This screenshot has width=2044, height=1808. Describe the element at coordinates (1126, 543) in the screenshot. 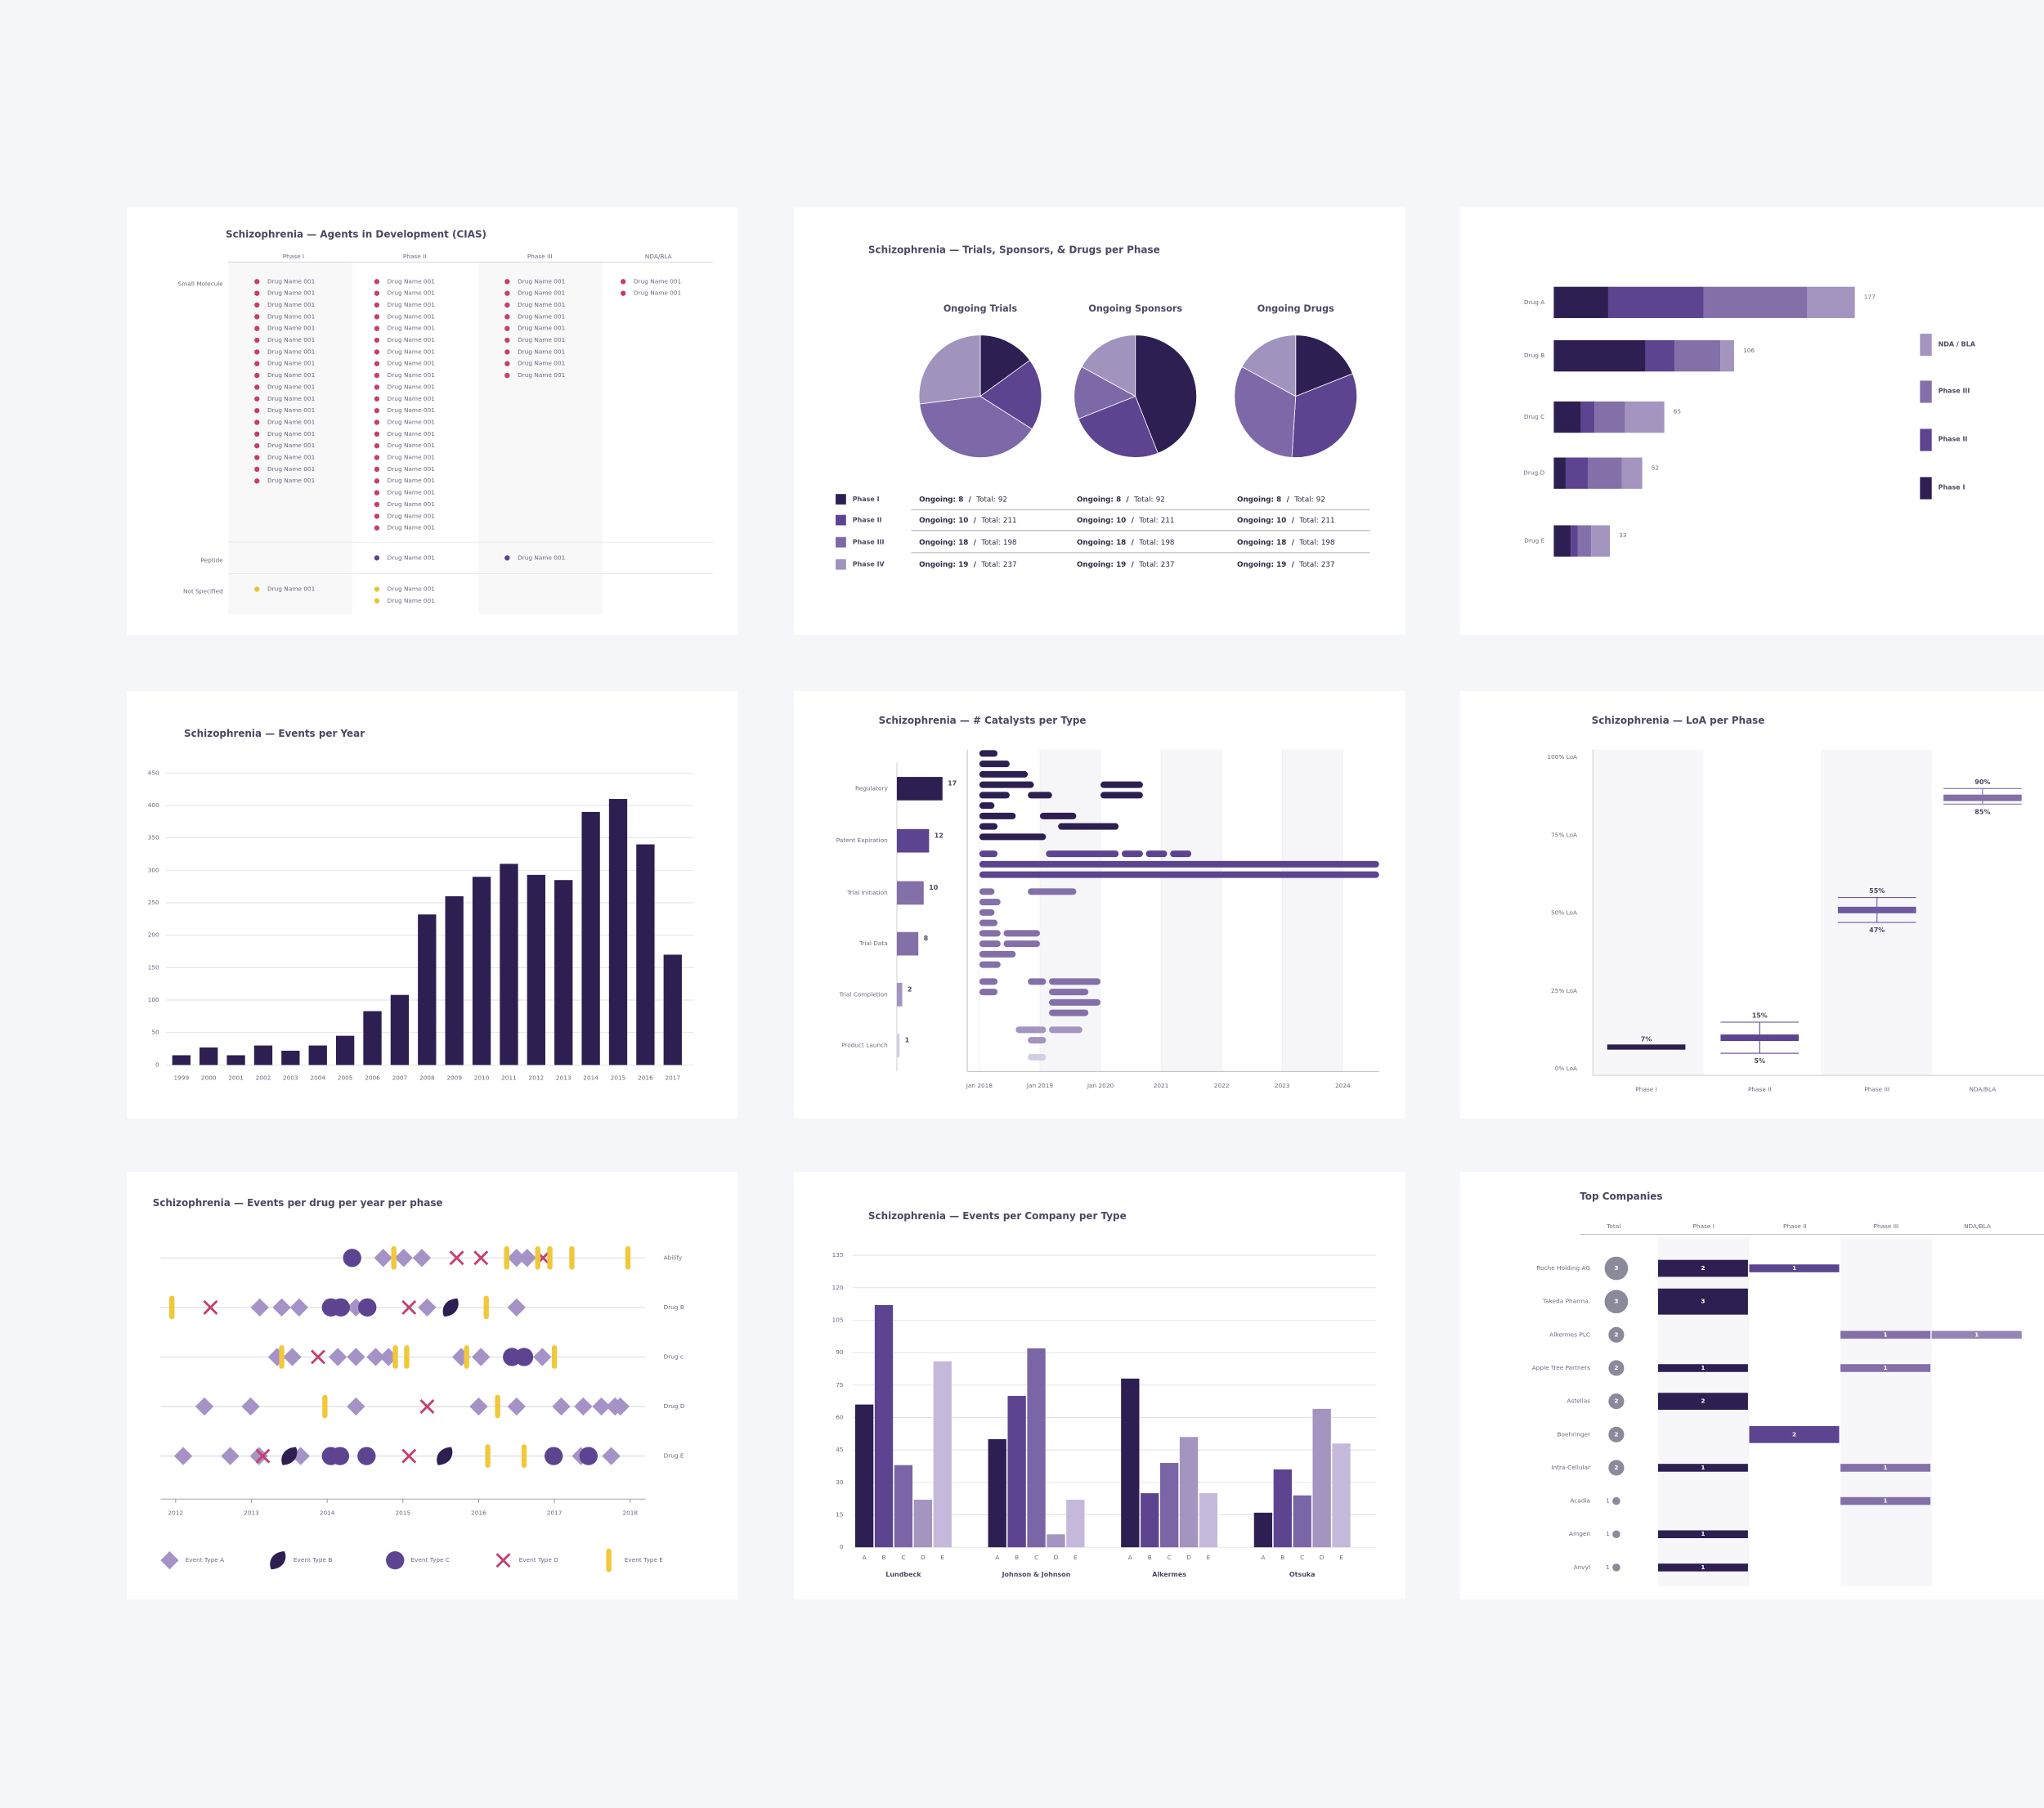

I see `table-cell: Ongoing: 18 /Total: 198` at that location.